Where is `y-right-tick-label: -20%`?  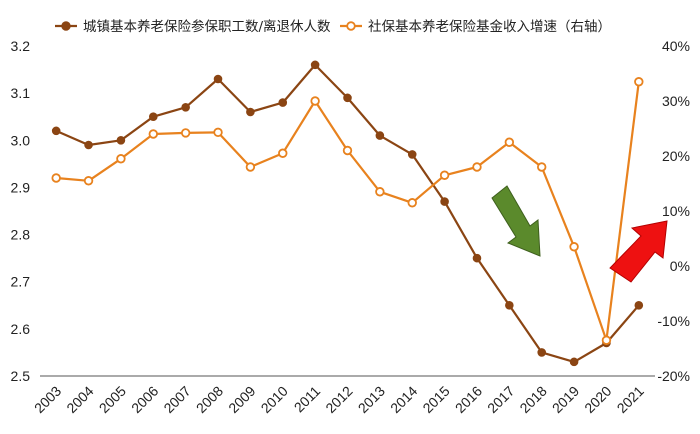 y-right-tick-label: -20% is located at coordinates (673, 376).